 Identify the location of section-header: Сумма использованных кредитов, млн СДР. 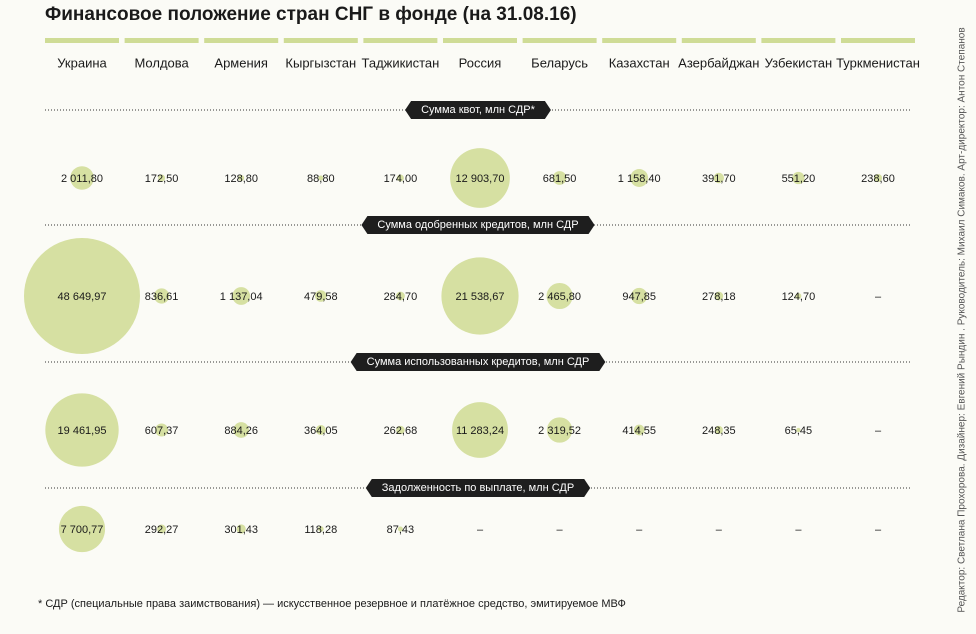
(478, 362).